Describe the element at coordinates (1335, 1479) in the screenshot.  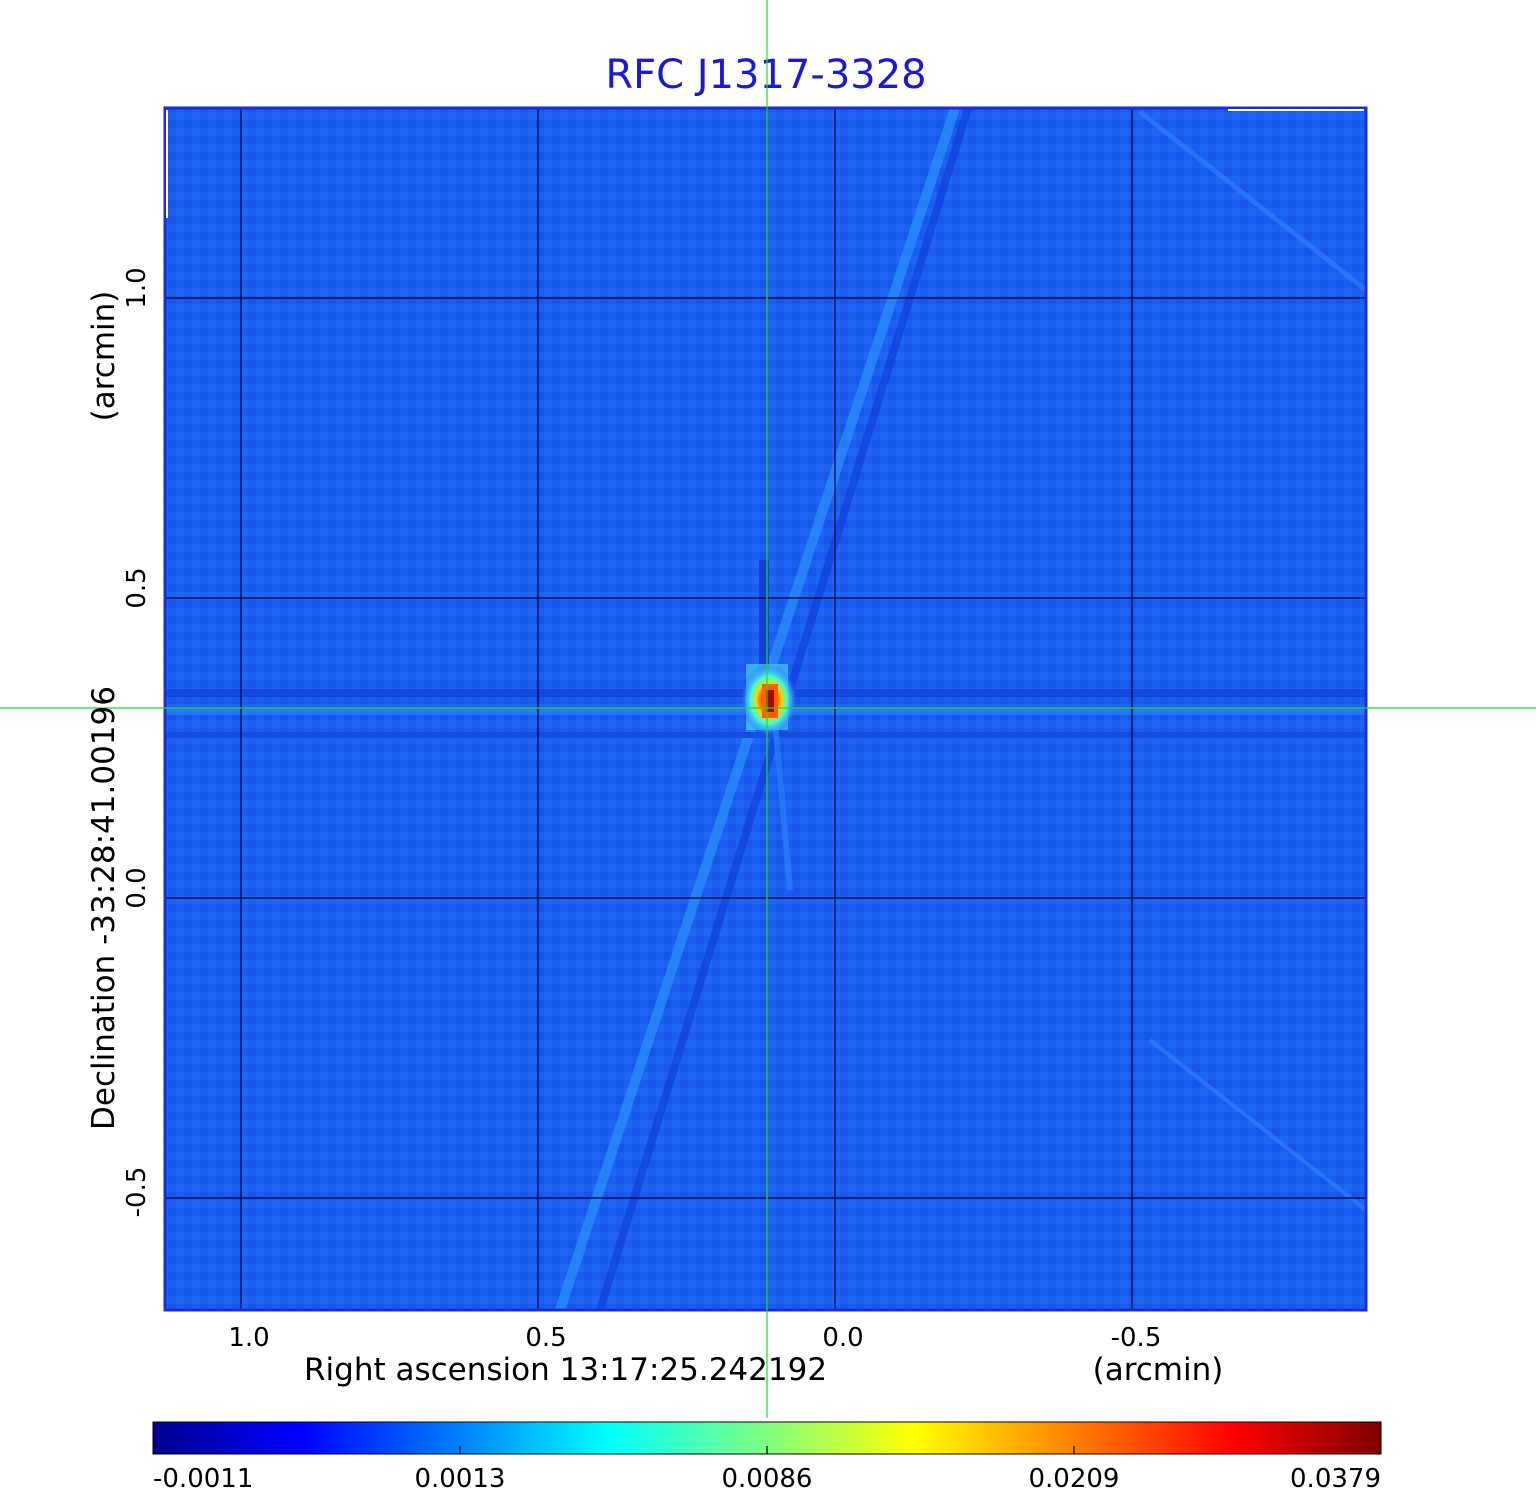
I see `colorbar-tick-label: 0.0379` at that location.